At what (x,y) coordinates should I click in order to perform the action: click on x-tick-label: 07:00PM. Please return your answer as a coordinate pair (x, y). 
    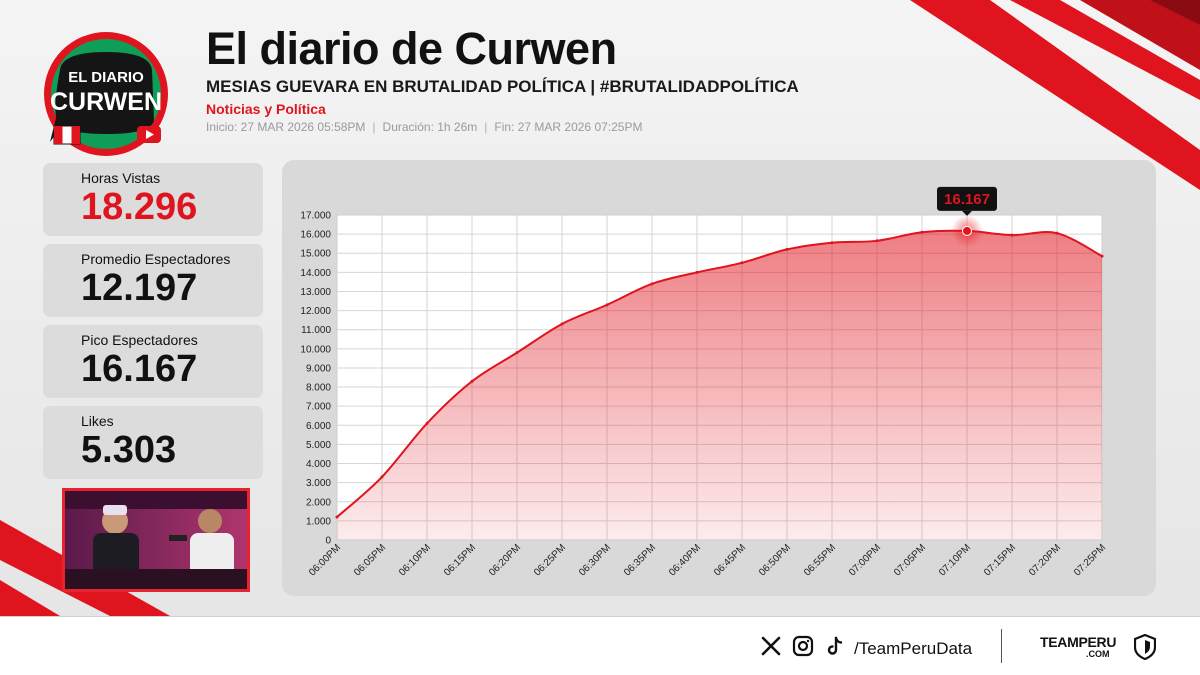
    Looking at the image, I should click on (865, 560).